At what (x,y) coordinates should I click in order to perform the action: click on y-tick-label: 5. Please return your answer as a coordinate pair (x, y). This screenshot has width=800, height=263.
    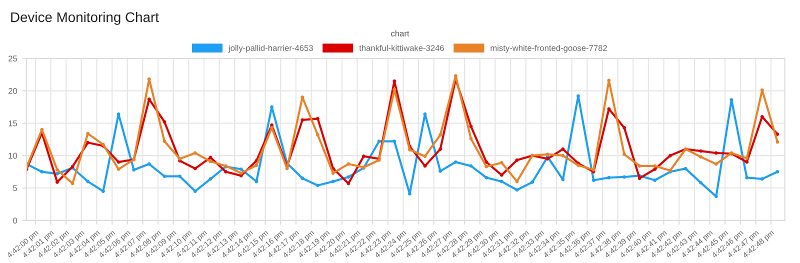
    Looking at the image, I should click on (15, 188).